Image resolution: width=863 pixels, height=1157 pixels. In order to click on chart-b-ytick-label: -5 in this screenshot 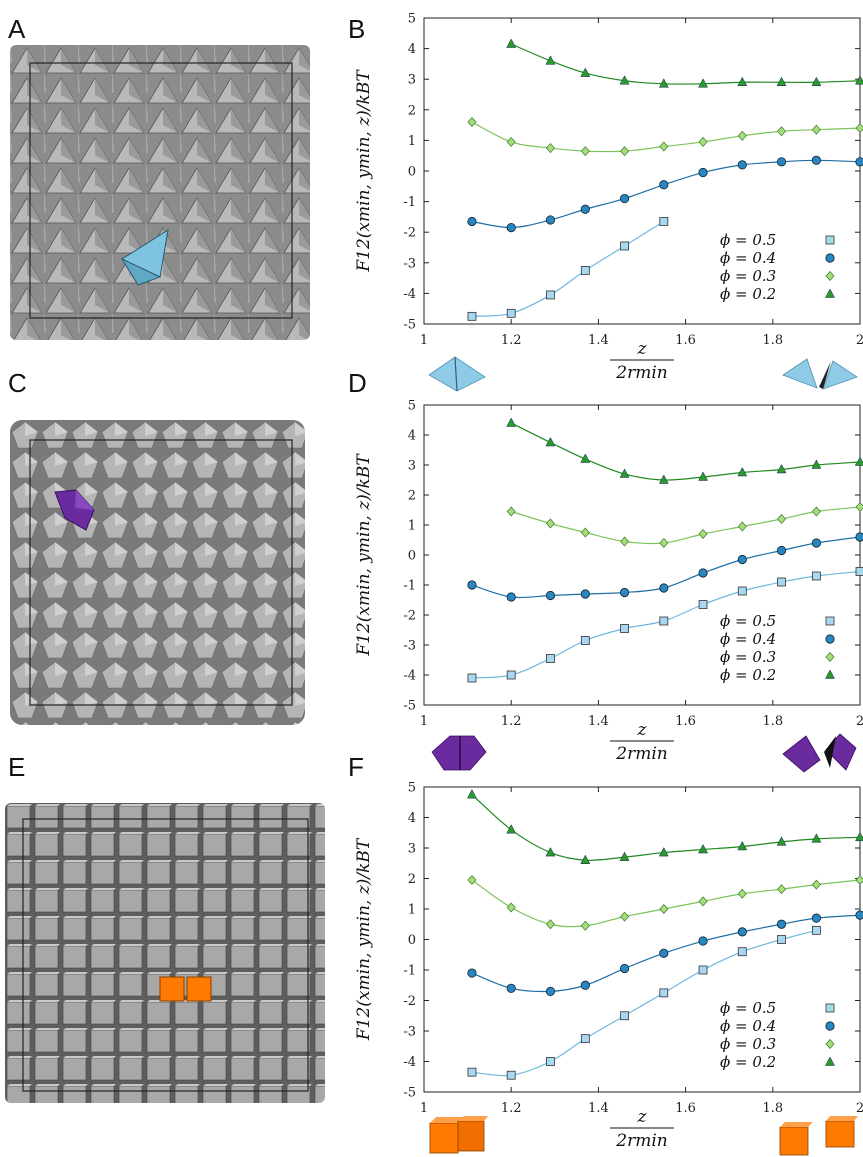, I will do `click(409, 325)`.